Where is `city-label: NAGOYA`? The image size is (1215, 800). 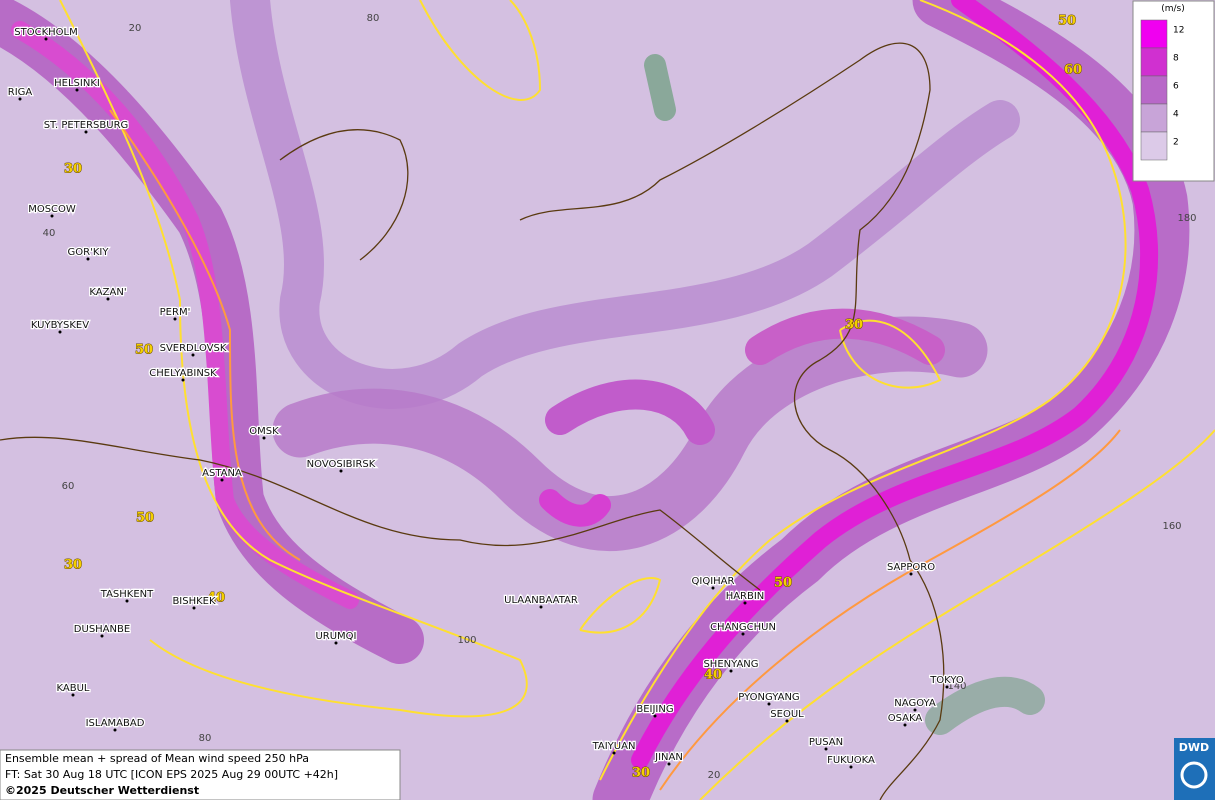
city-label: NAGOYA is located at coordinates (915, 703).